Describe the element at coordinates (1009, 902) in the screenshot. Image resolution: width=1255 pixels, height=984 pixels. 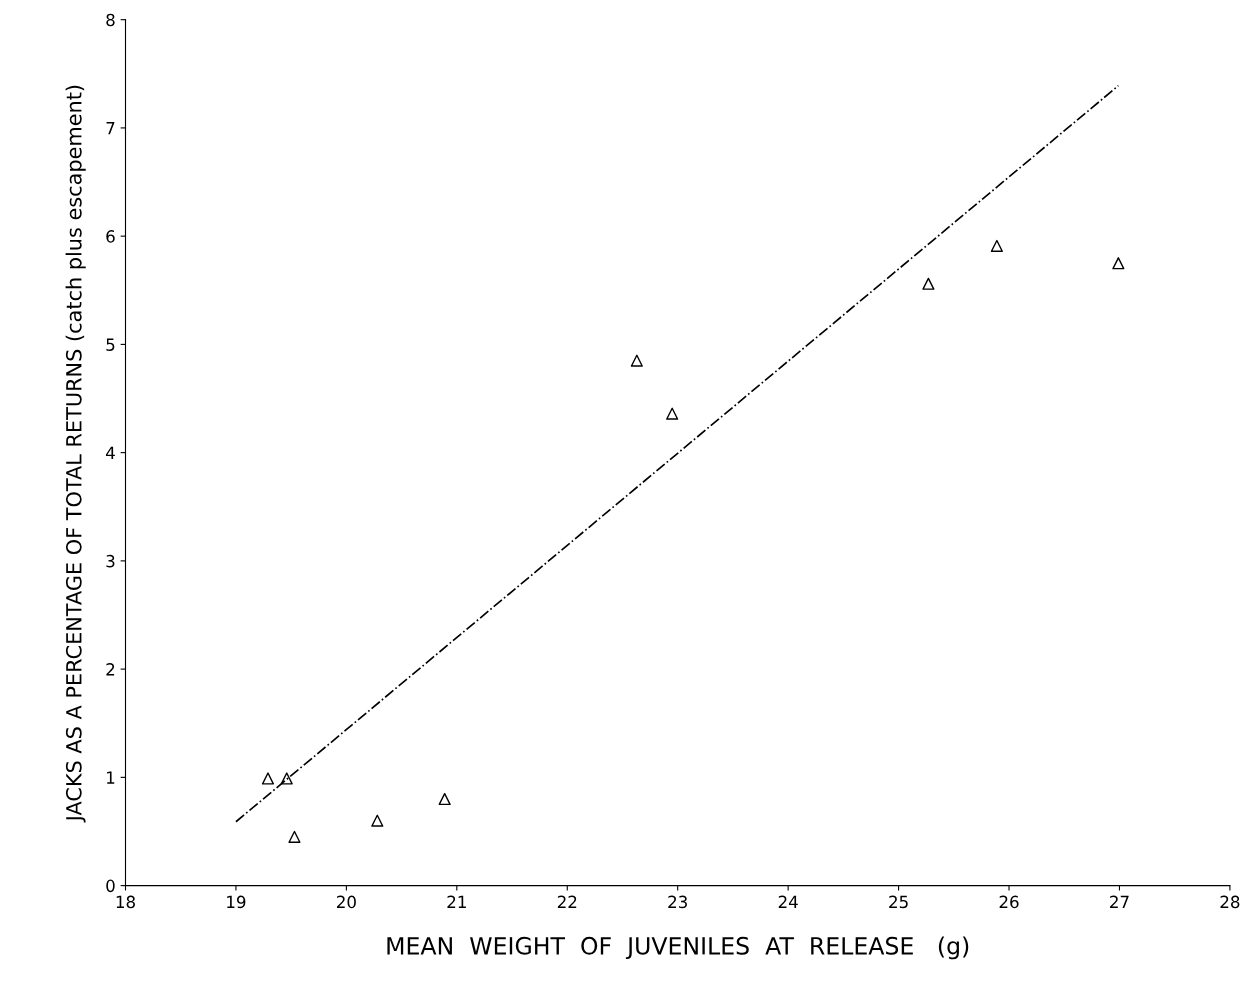
I see `x-tick-label: 26` at that location.